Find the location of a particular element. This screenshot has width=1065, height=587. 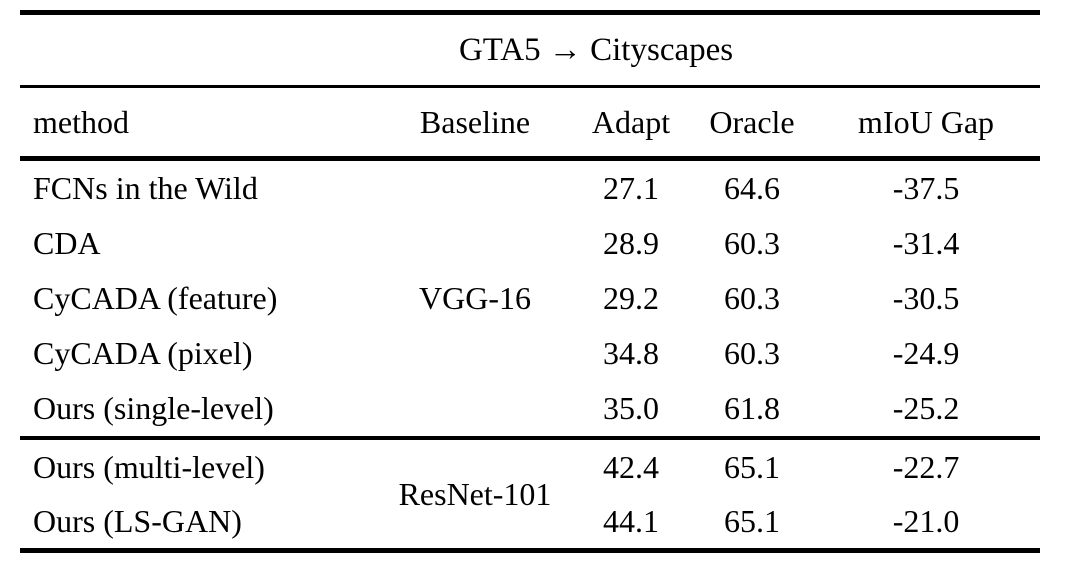

column-header-row: method Baseline Adapt Oracle mIoU Gap is located at coordinates (530, 123).